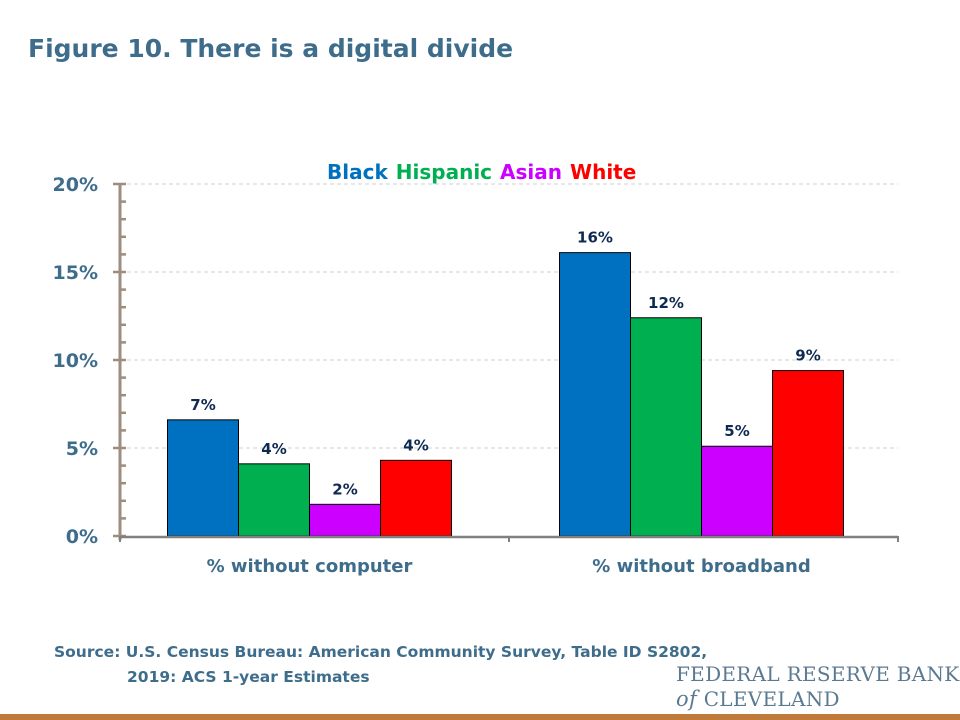 Image resolution: width=960 pixels, height=720 pixels. Describe the element at coordinates (595, 238) in the screenshot. I see `data-label: 16%` at that location.